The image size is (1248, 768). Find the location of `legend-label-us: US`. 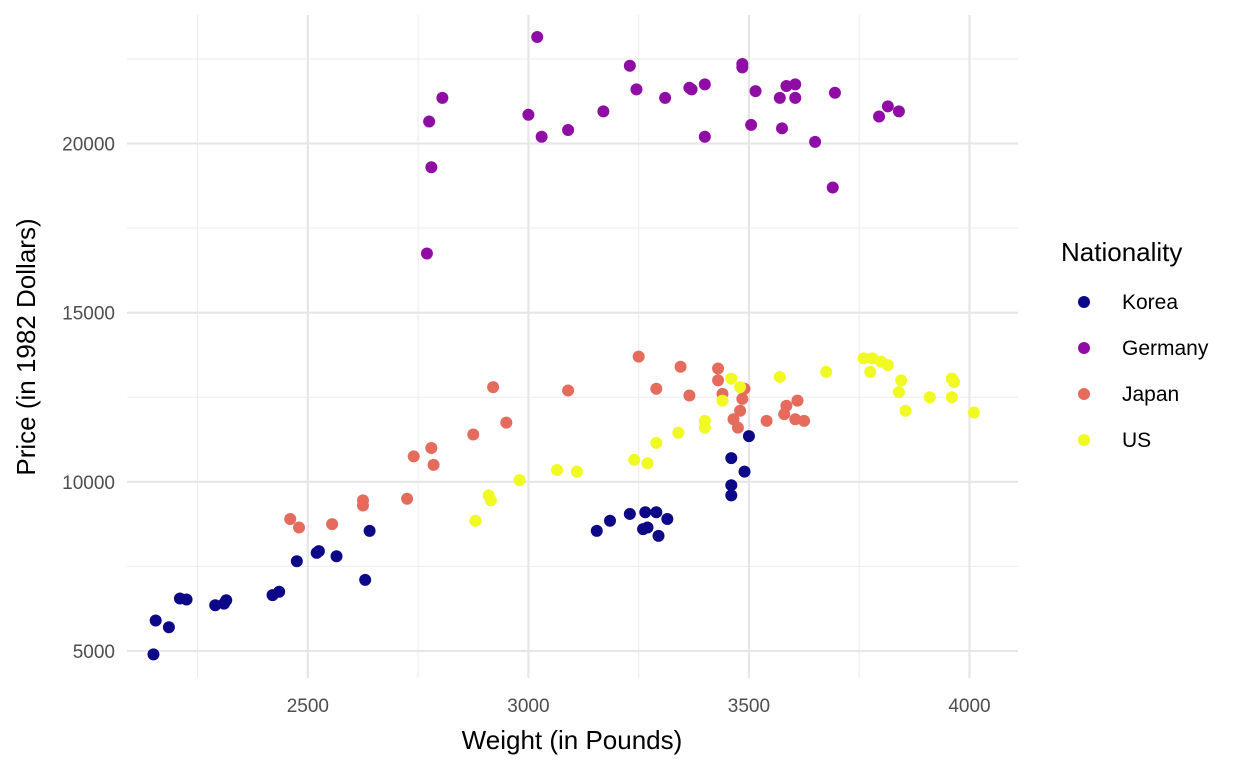

legend-label-us: US is located at coordinates (1136, 440).